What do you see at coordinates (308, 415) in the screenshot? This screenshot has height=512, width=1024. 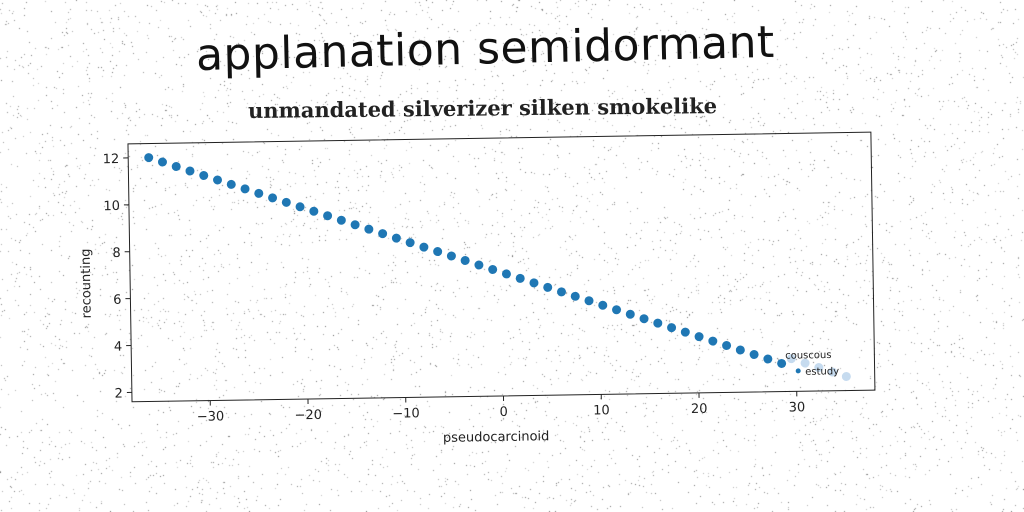 I see `x-tick-label: −20` at bounding box center [308, 415].